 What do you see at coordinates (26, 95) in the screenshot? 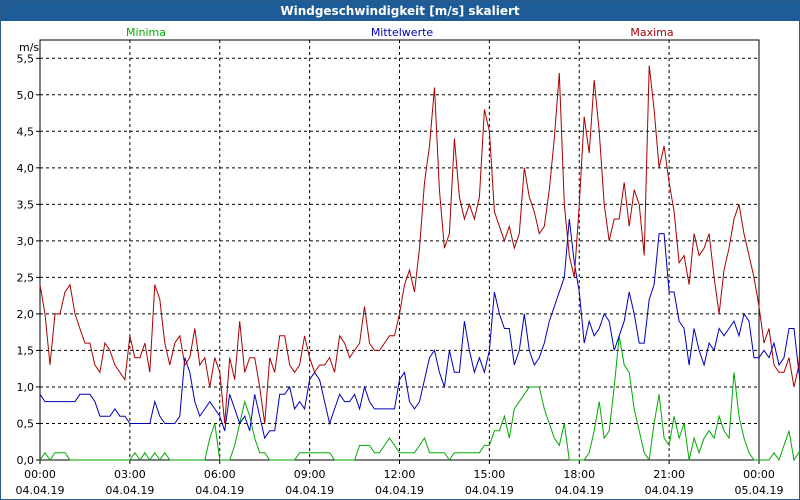
I see `y-tick-label: 5,0` at bounding box center [26, 95].